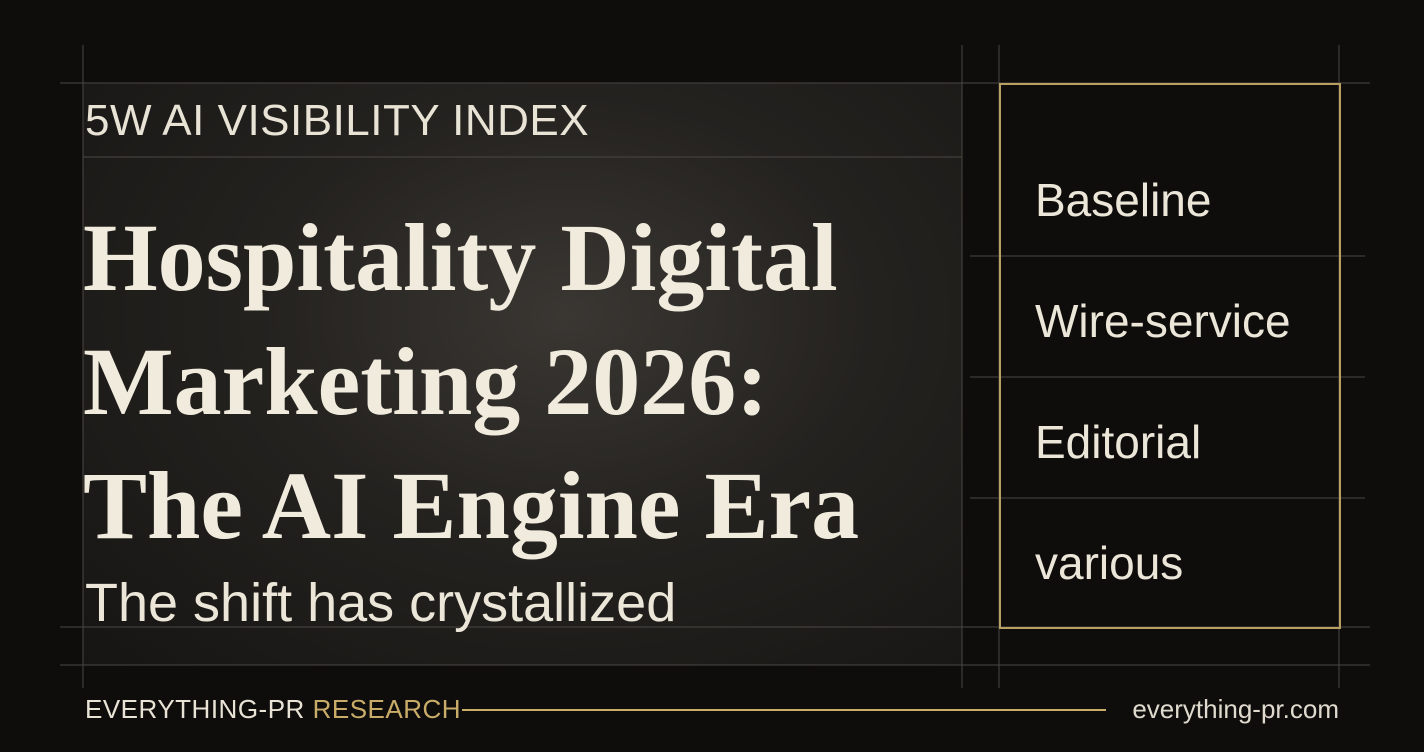  What do you see at coordinates (1163, 321) in the screenshot?
I see `panel-item: Wire-service` at bounding box center [1163, 321].